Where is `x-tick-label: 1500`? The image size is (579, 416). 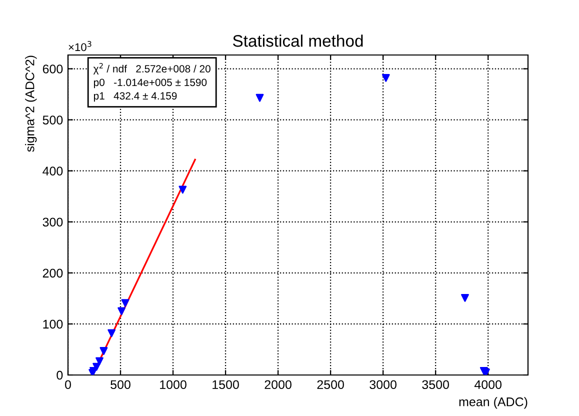 x-tick-label: 1500 is located at coordinates (225, 385).